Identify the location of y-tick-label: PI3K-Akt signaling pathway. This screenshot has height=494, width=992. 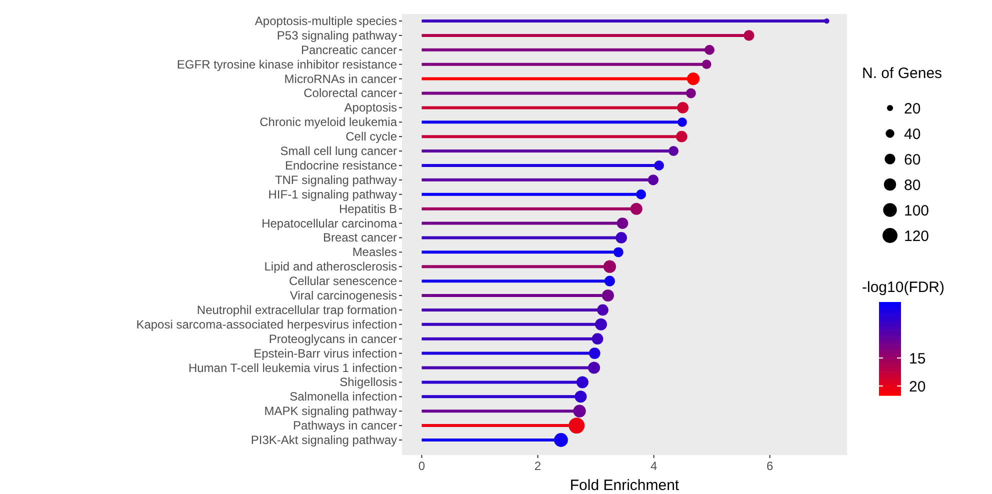
(323, 440).